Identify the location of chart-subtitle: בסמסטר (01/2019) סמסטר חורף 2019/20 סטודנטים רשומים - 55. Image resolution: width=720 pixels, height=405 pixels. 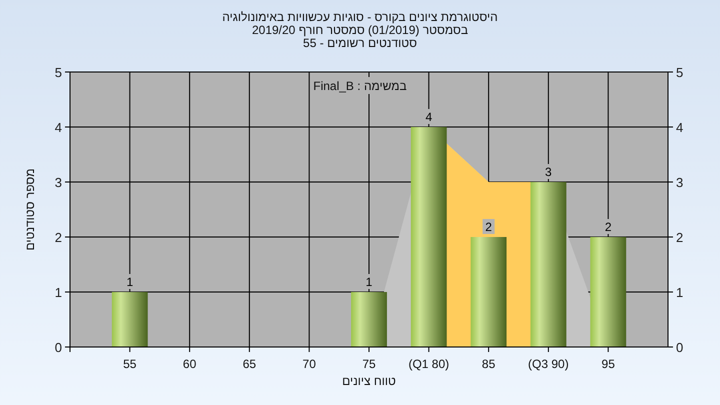
(360, 36).